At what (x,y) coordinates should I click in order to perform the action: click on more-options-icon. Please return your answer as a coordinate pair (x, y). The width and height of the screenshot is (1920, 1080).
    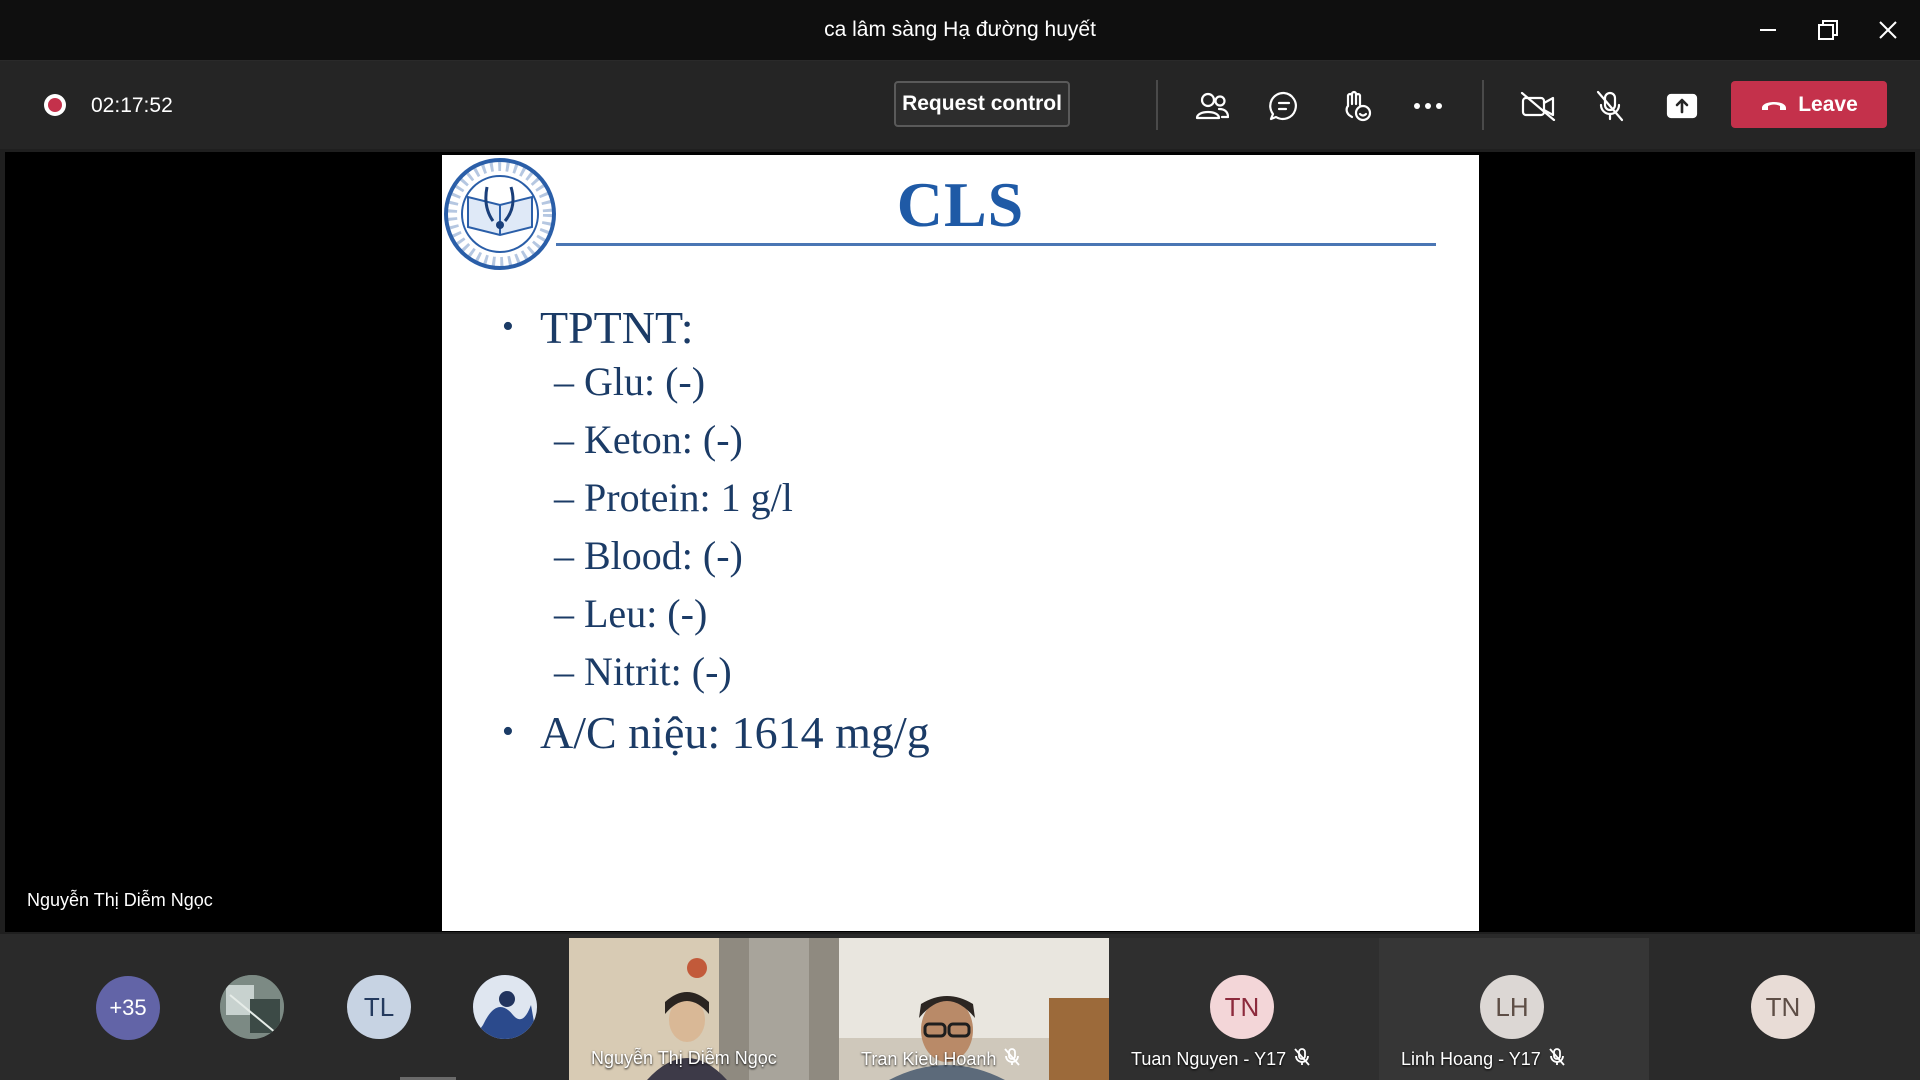
    Looking at the image, I should click on (1428, 106).